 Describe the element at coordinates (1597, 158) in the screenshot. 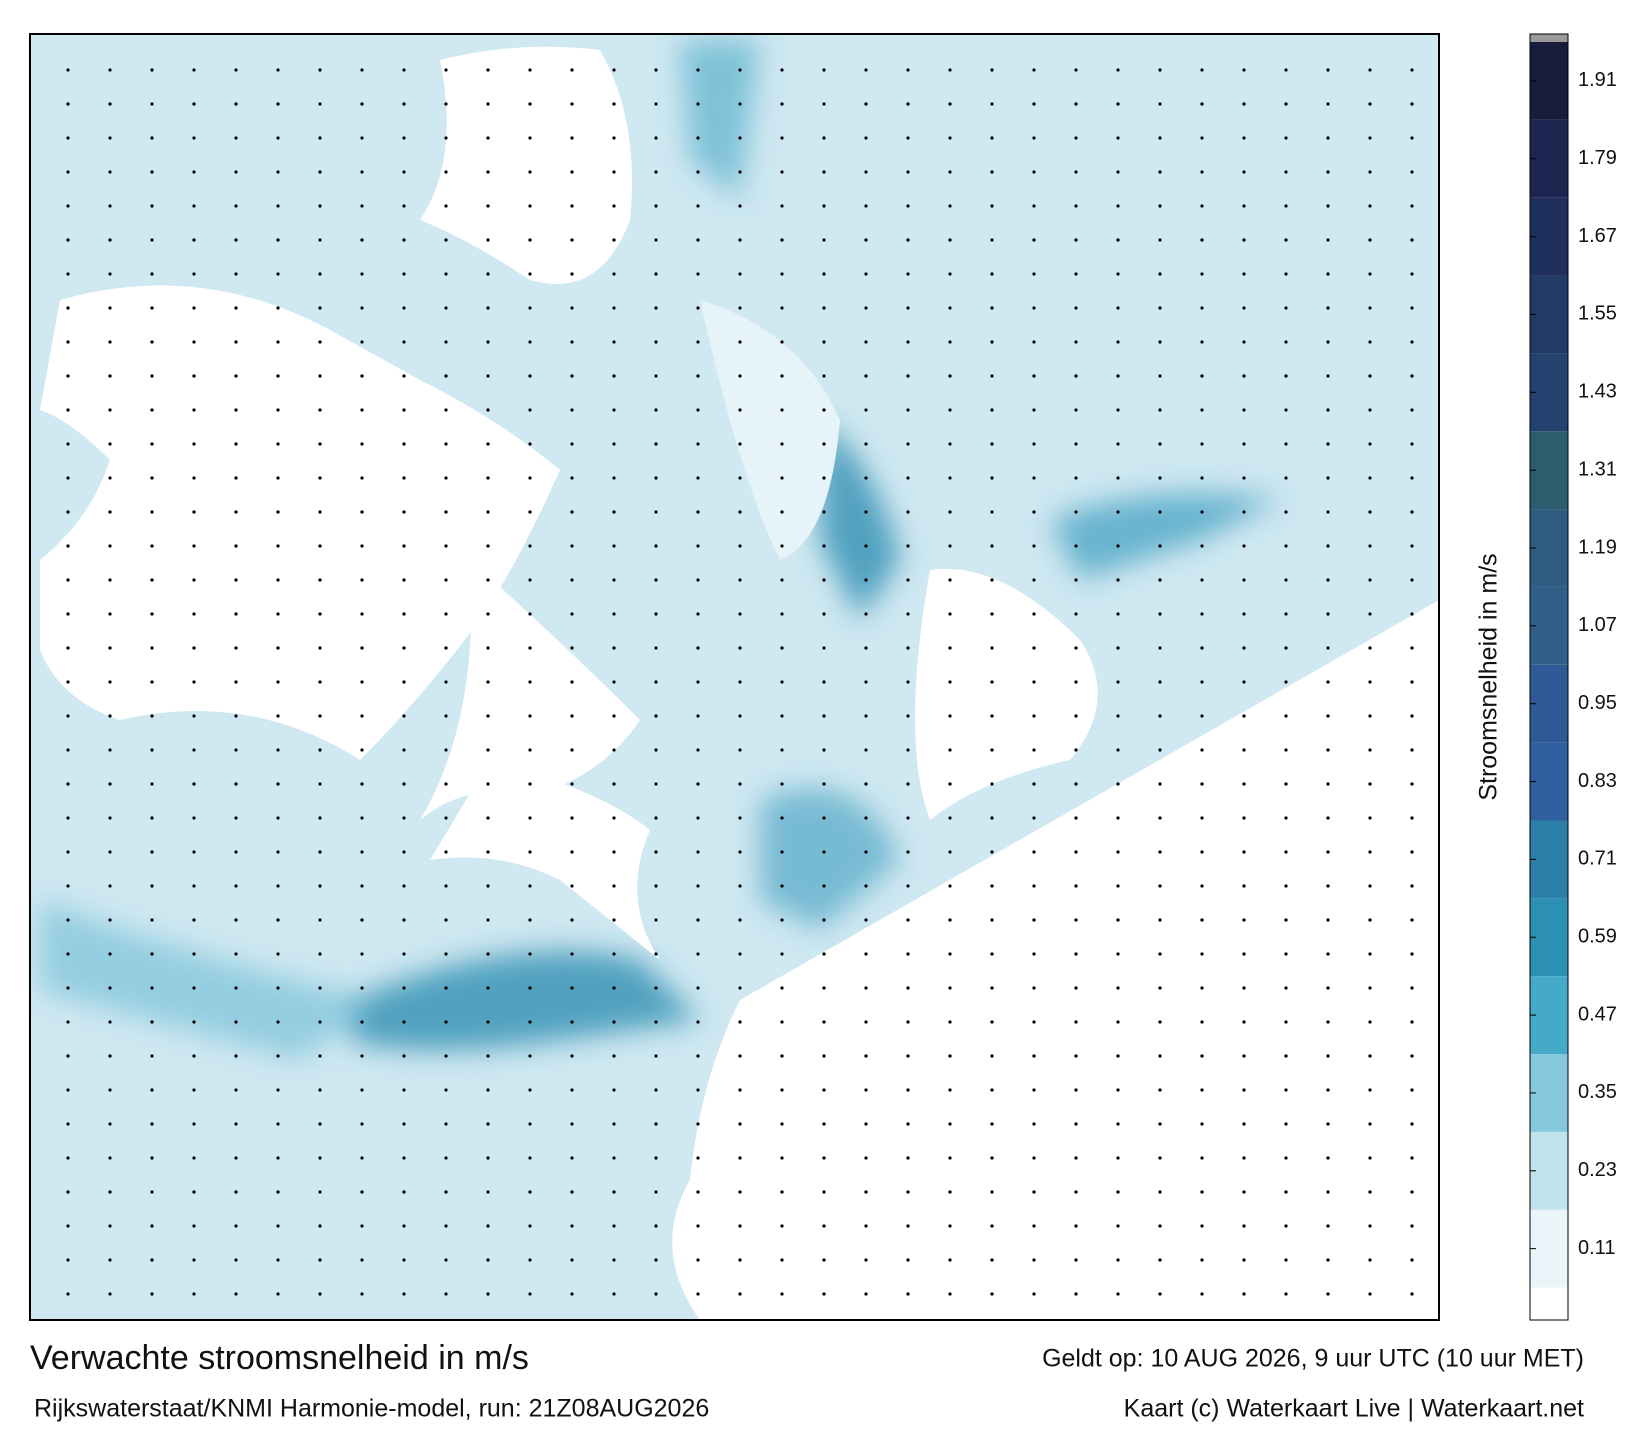

I see `colorbar-tick-label: 1.79` at that location.